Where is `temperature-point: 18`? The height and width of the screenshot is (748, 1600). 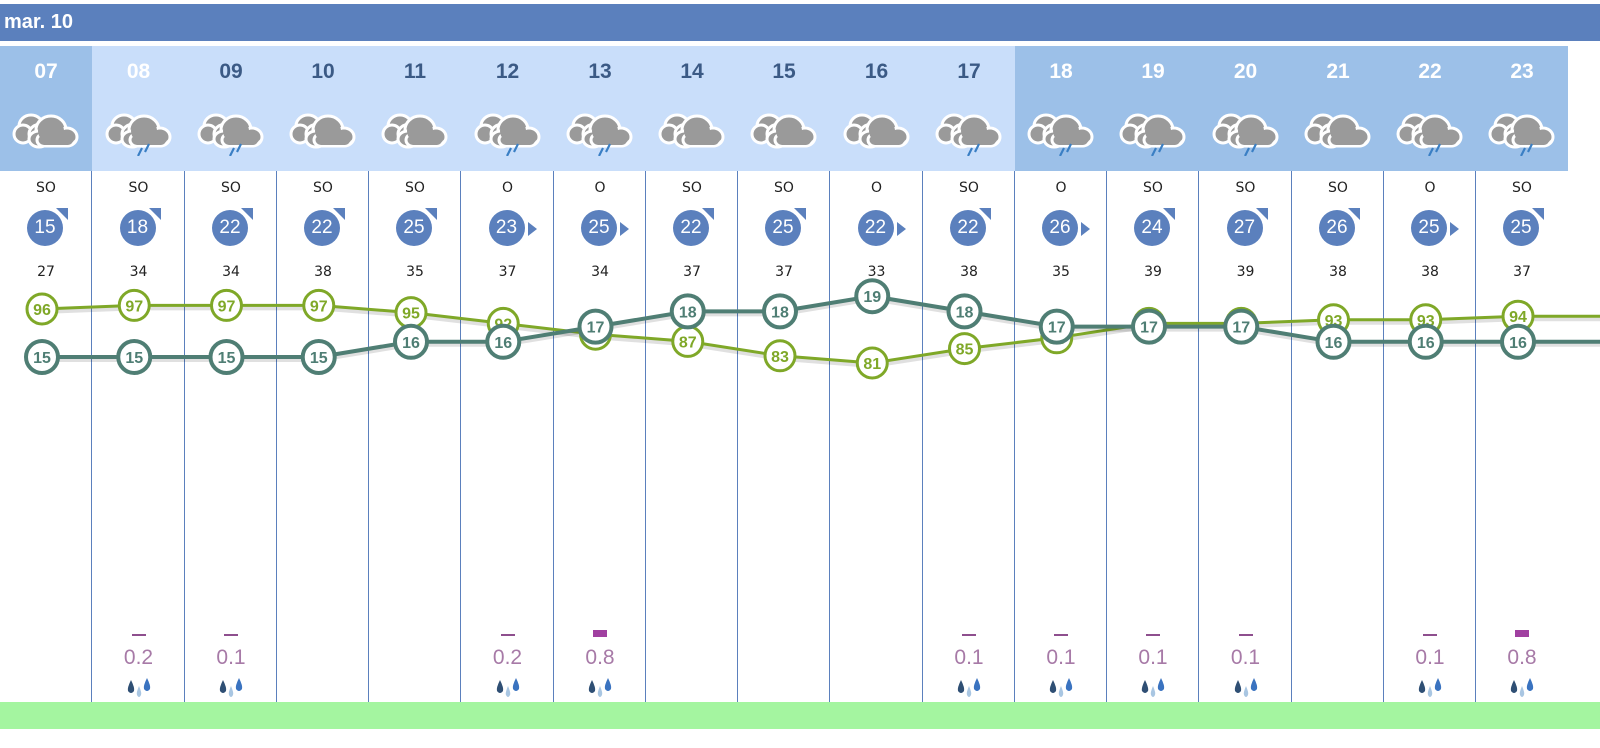 temperature-point: 18 is located at coordinates (687, 311).